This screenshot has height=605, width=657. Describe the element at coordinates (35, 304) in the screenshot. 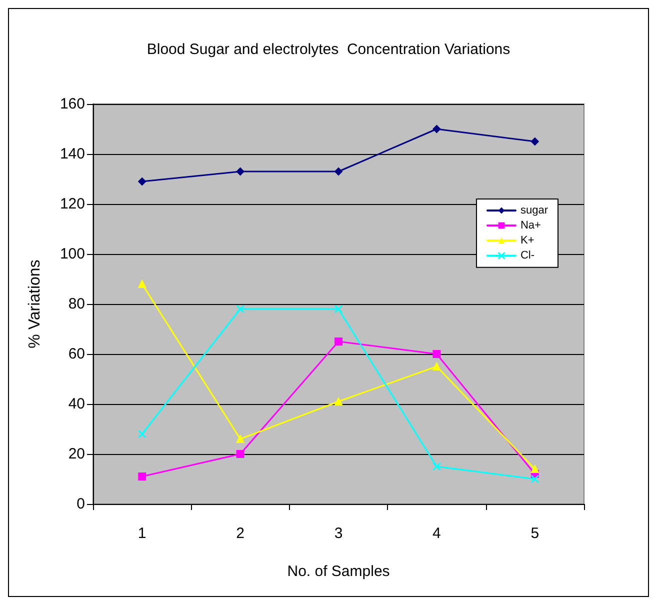

I see `y-axis-title: % Variations` at that location.